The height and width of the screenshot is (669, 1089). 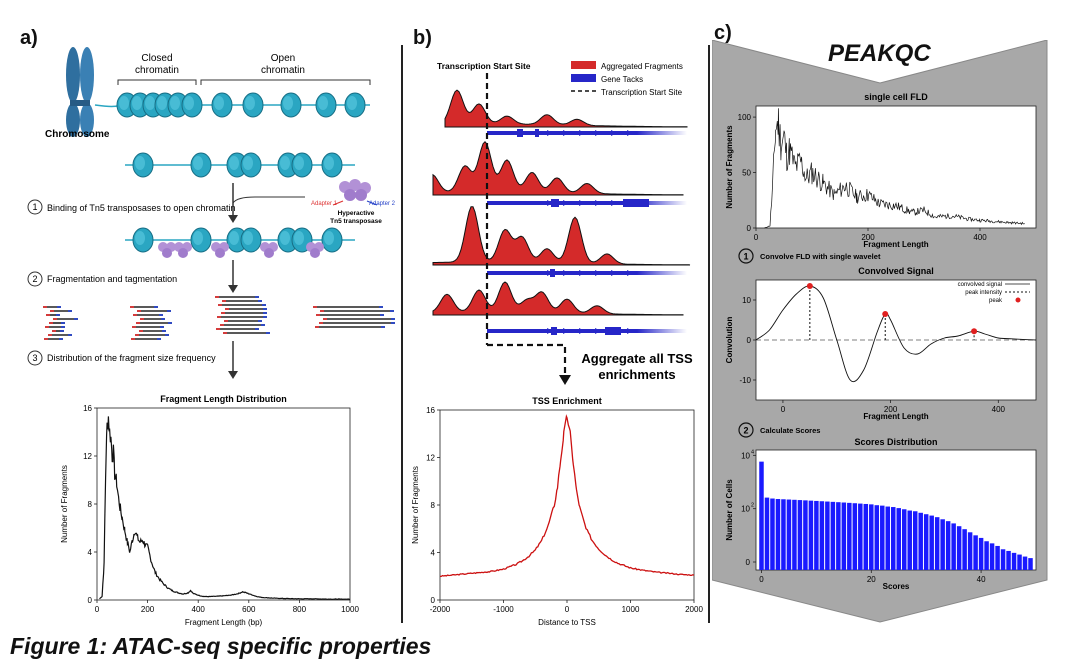 What do you see at coordinates (300, 609) in the screenshot?
I see `x-tick-label: 800` at bounding box center [300, 609].